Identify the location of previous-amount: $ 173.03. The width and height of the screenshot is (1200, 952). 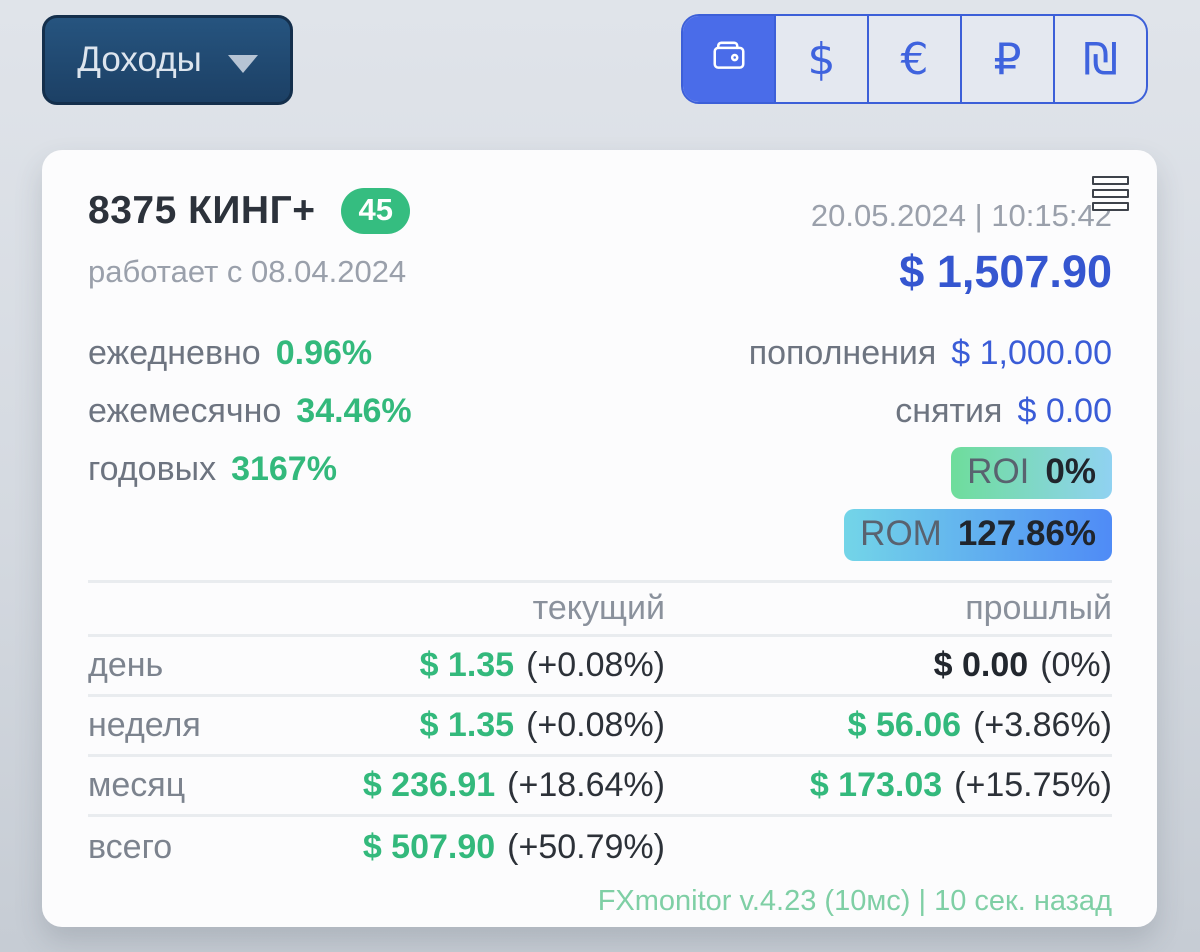
(876, 785).